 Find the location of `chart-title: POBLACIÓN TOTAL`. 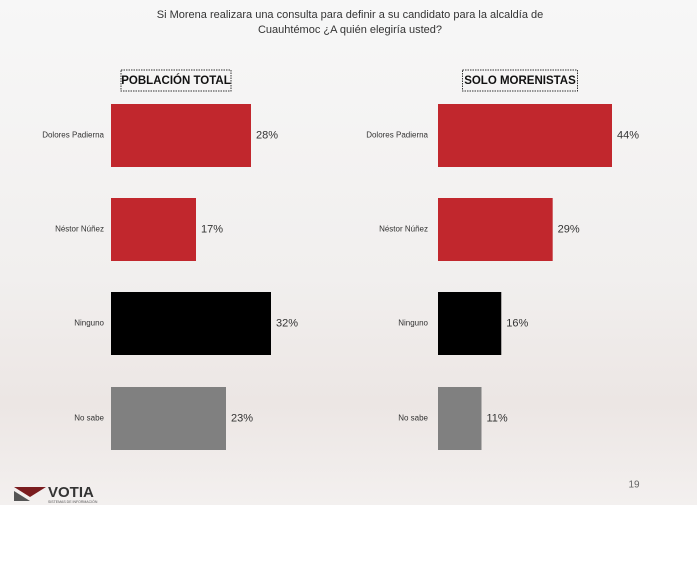

chart-title: POBLACIÓN TOTAL is located at coordinates (175, 80).